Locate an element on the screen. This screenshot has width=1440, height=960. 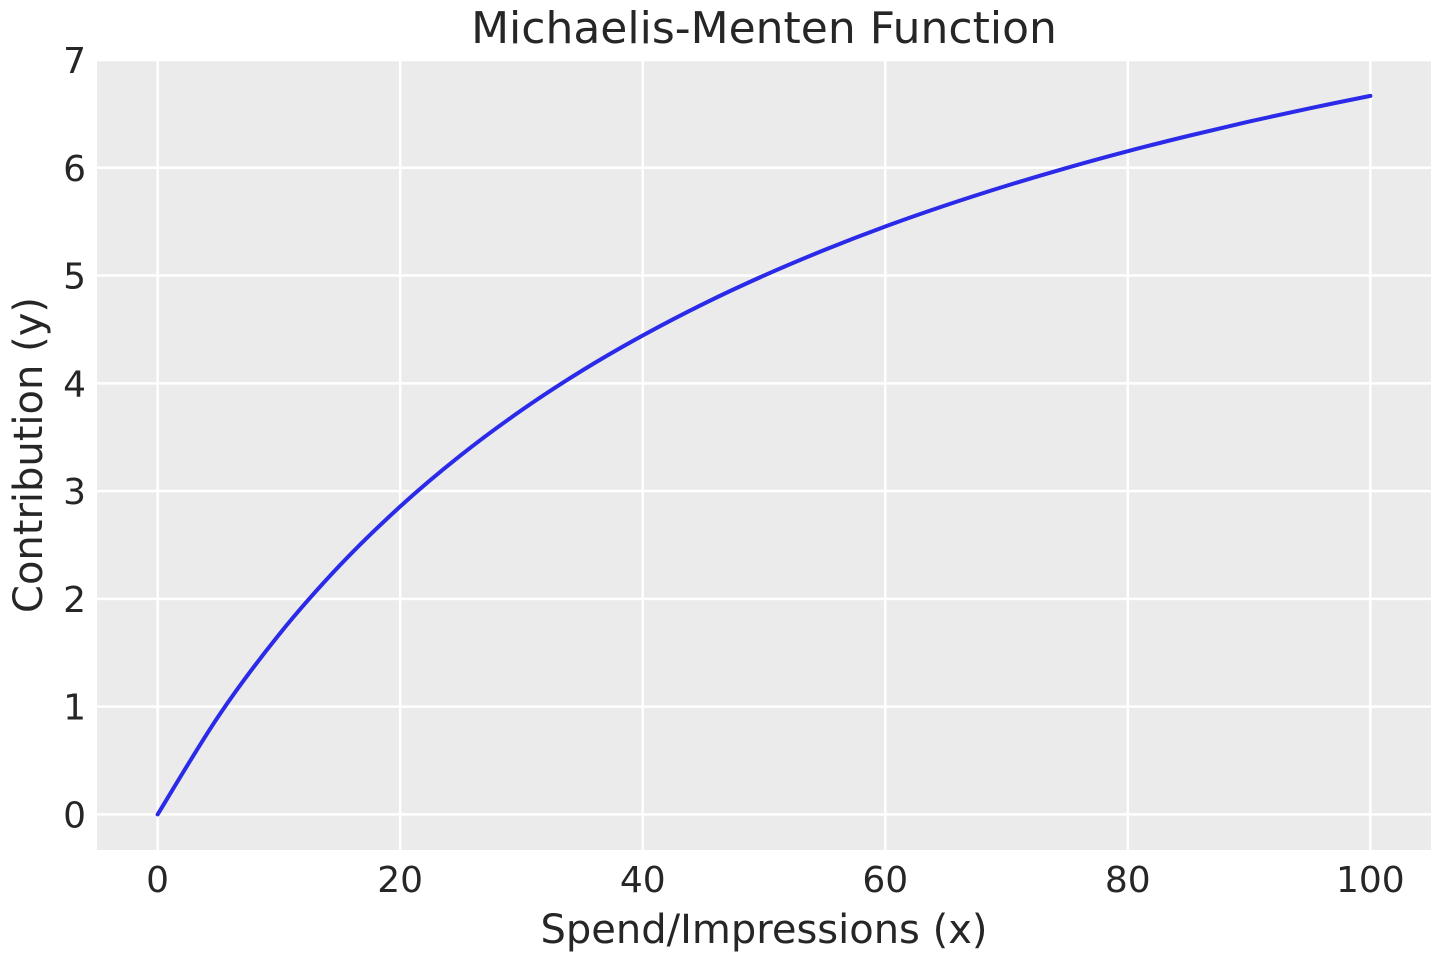
x-tick-label: 20 is located at coordinates (400, 880).